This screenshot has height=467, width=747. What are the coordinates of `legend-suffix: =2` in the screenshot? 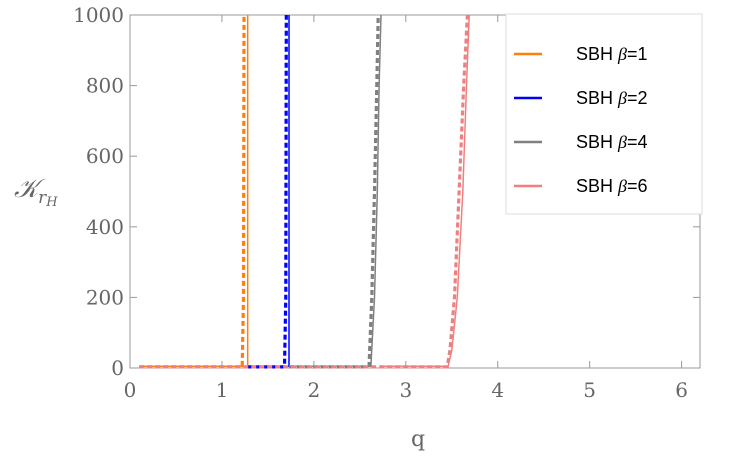 It's located at (637, 98).